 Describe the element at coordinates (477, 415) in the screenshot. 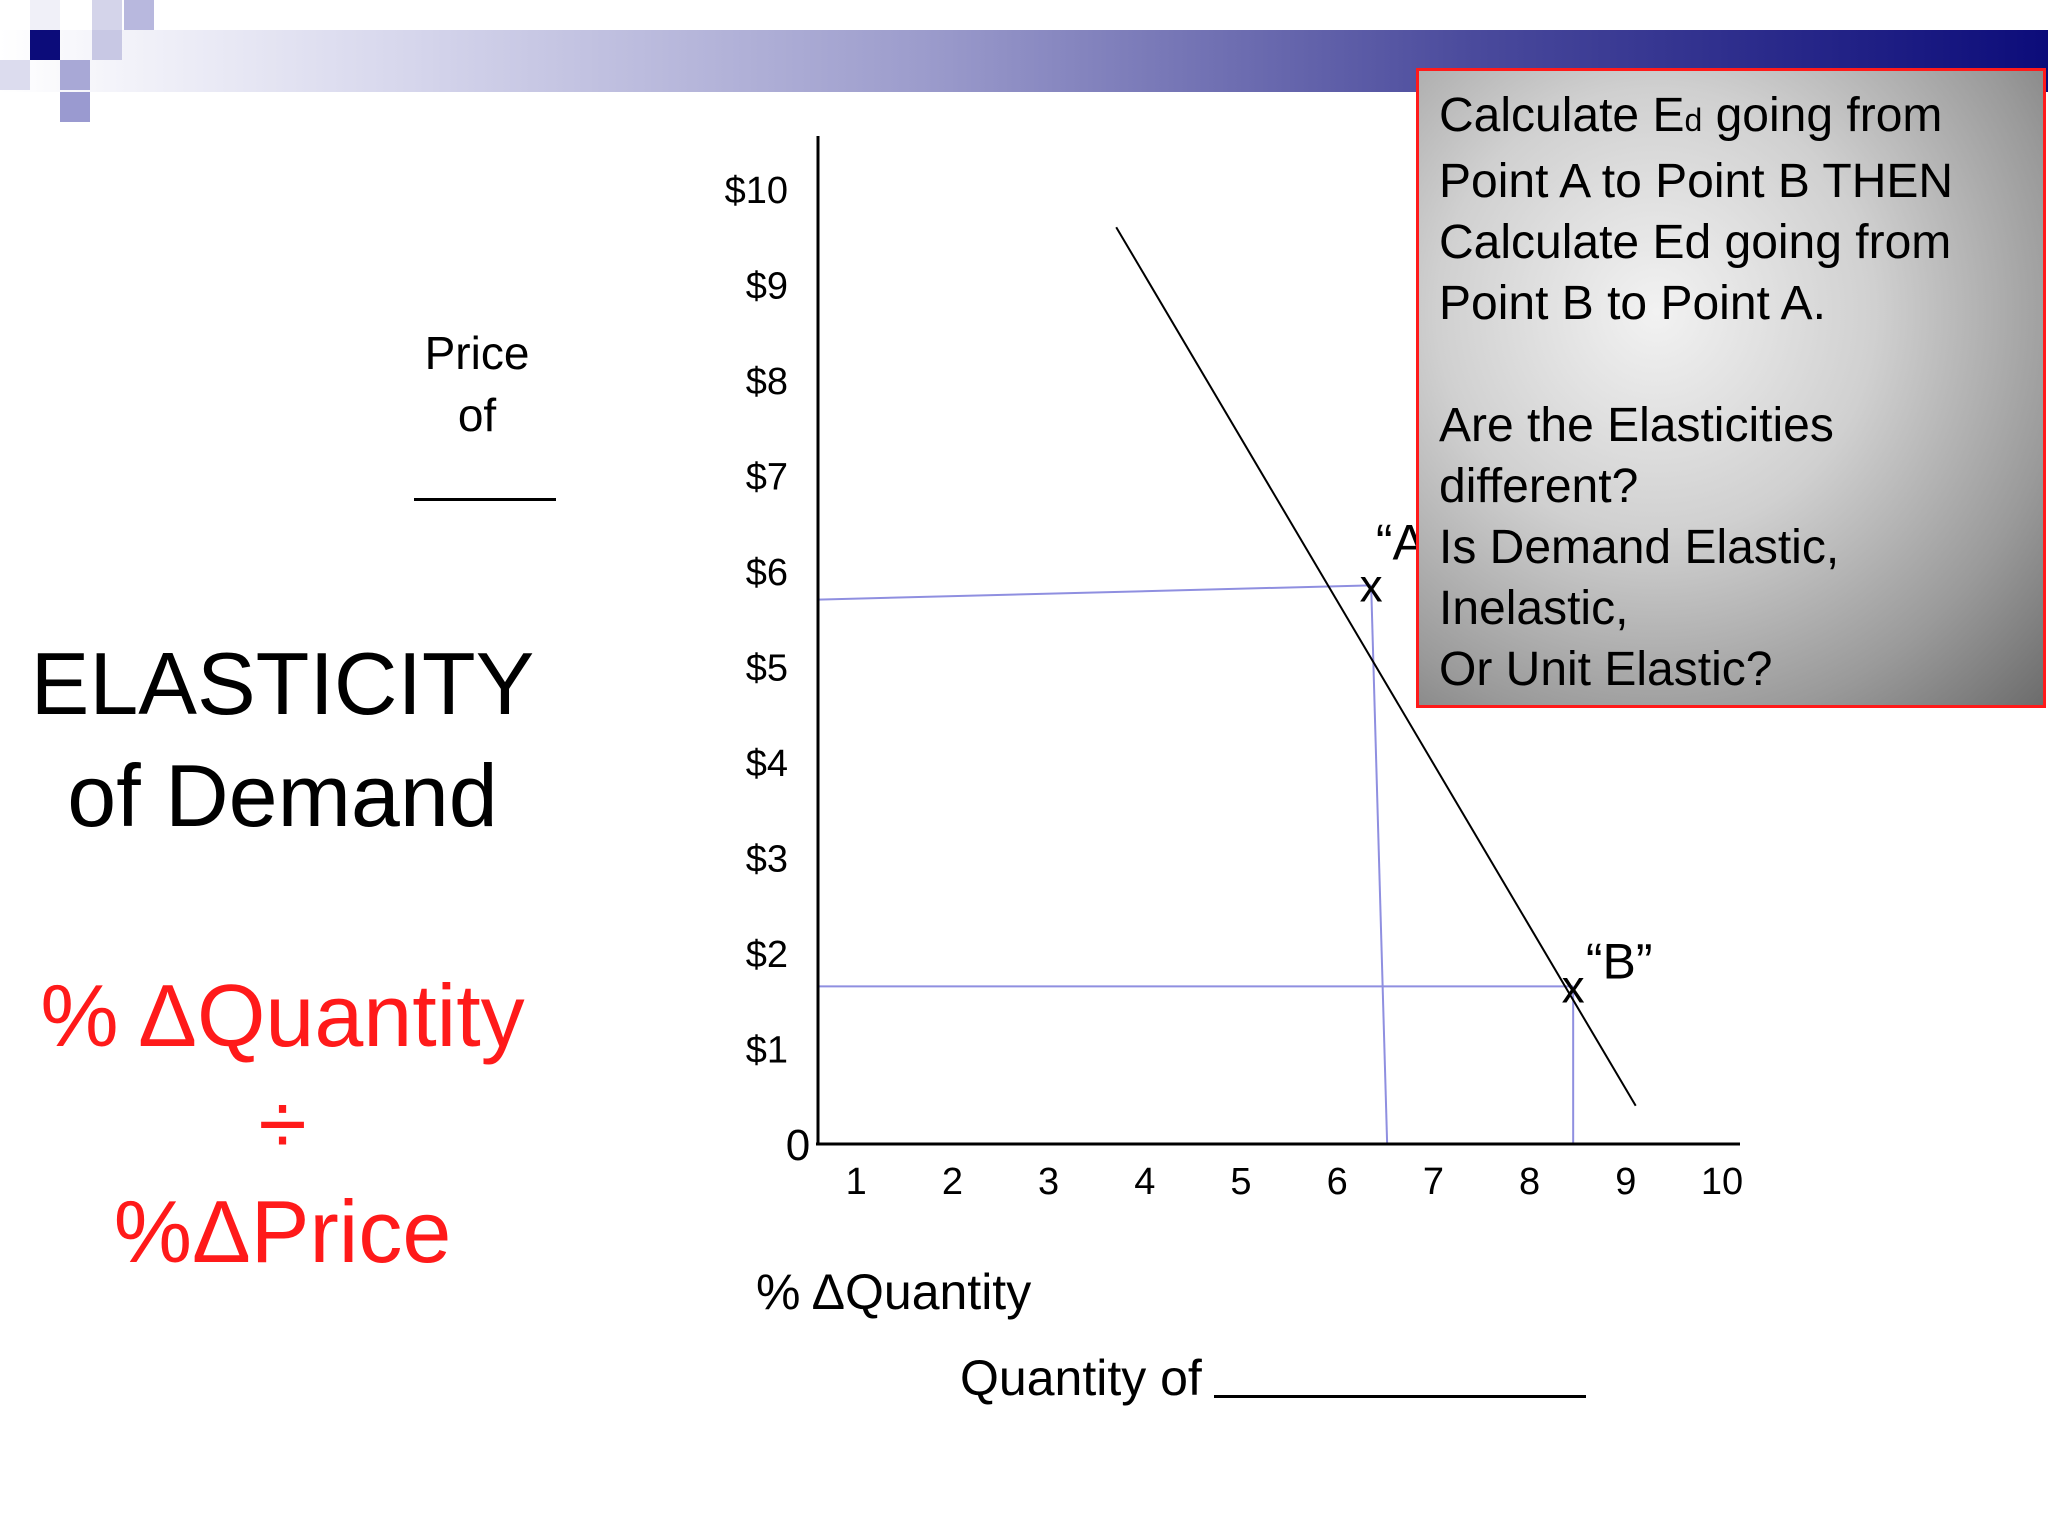

I see `y-axis-label-line: of` at that location.